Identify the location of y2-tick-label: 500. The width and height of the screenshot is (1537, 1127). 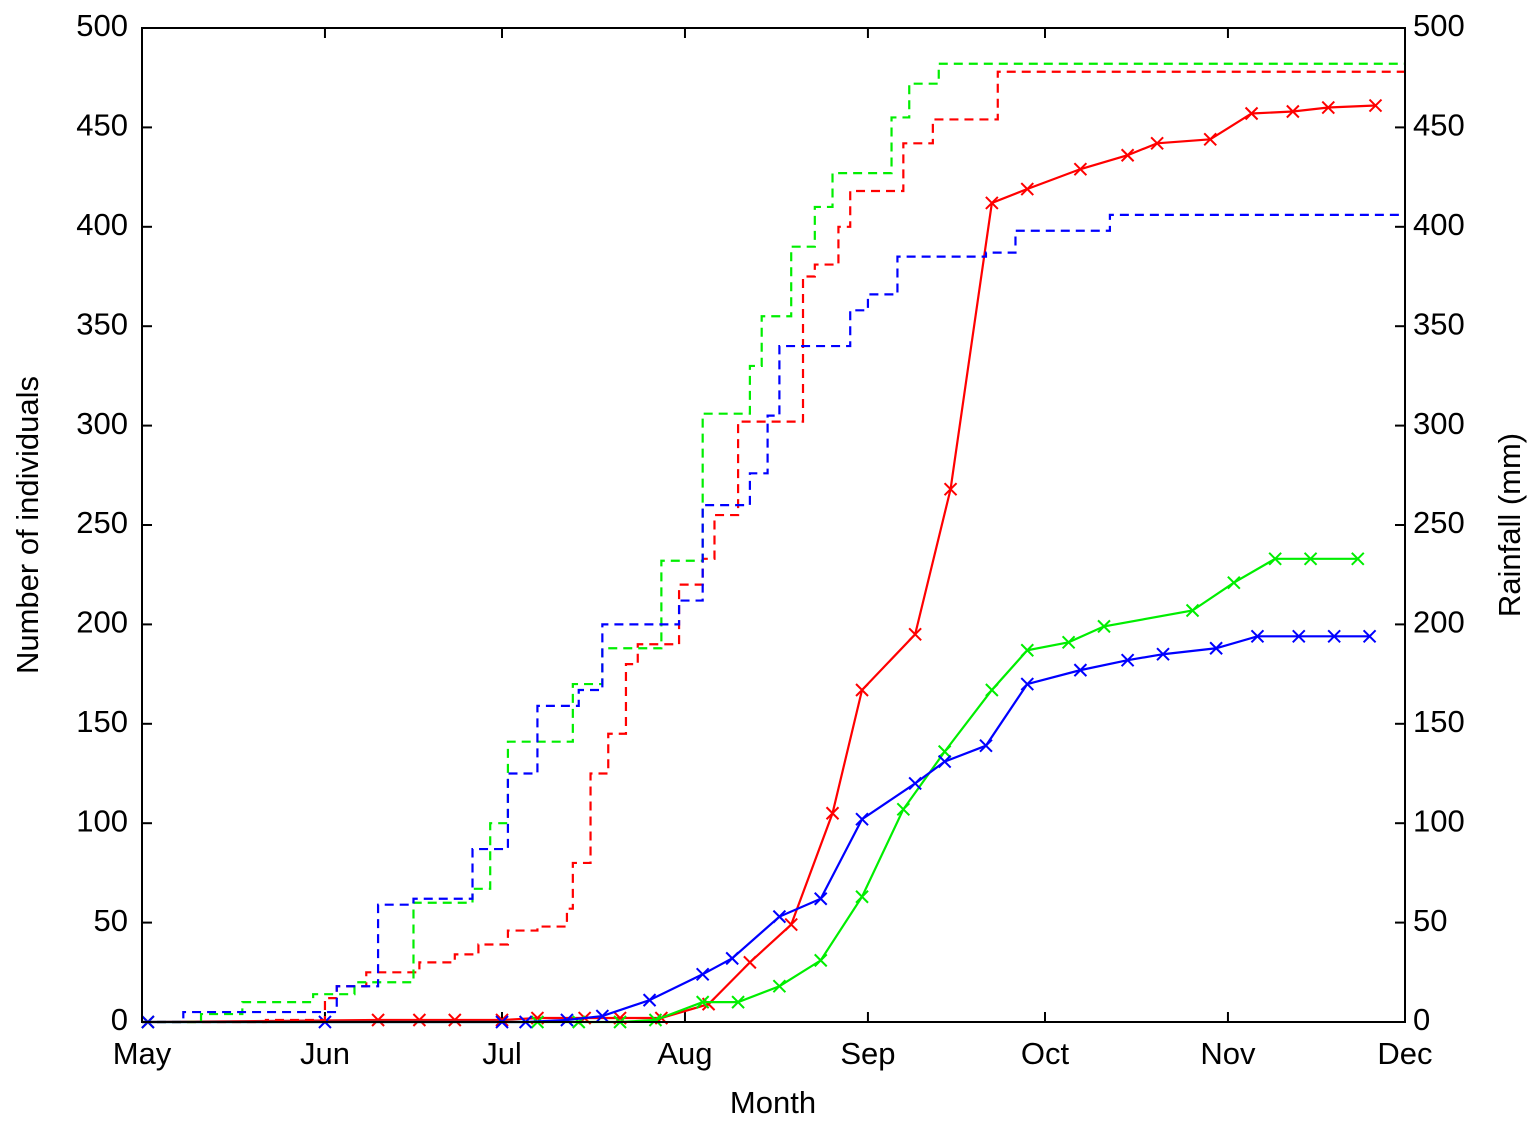
(1439, 25).